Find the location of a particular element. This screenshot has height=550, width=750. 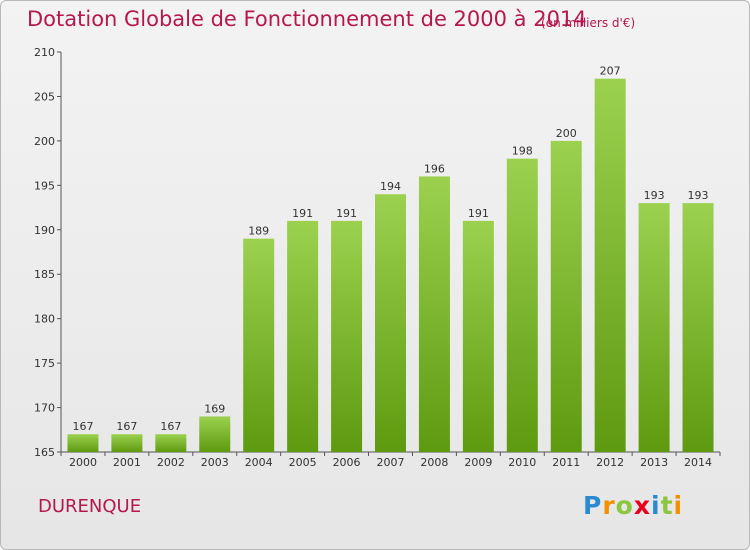

bar-value-label: 169 is located at coordinates (214, 408).